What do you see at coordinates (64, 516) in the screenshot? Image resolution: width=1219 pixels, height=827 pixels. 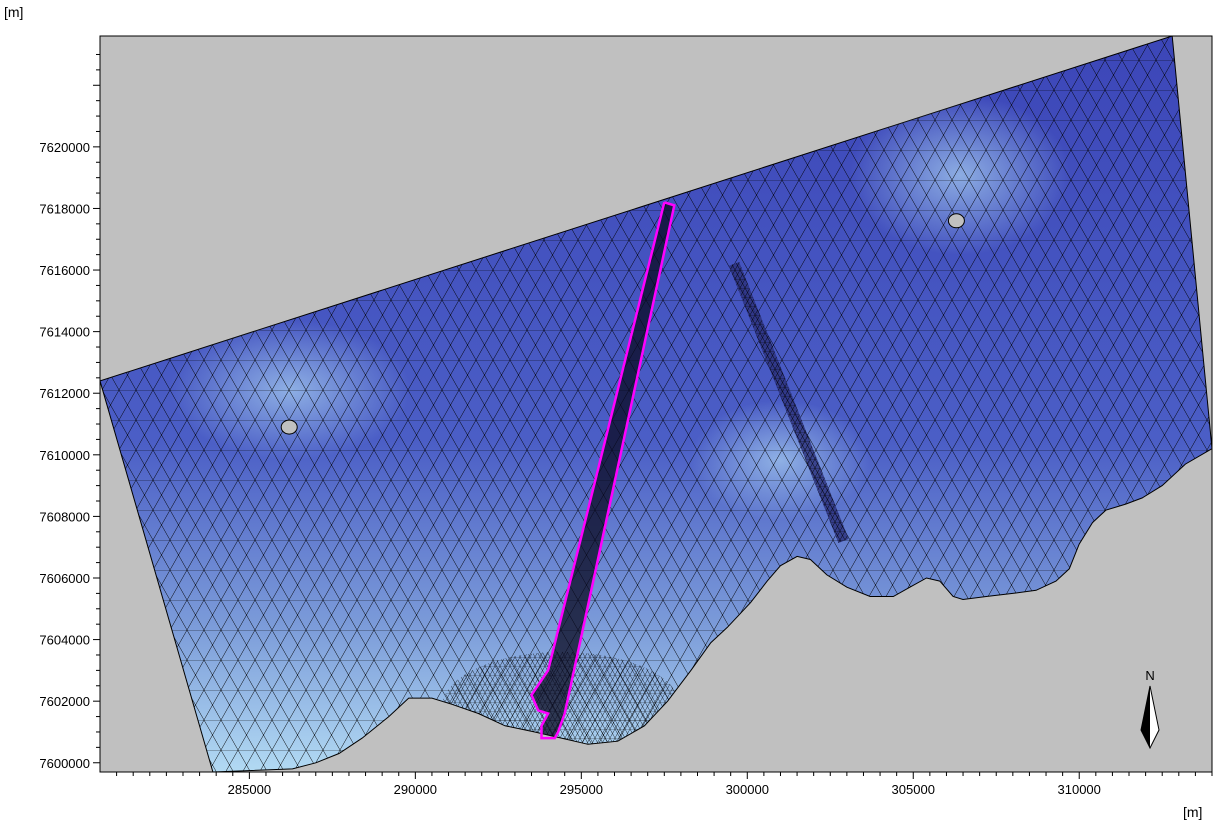 I see `y-tick-label: 7608000` at bounding box center [64, 516].